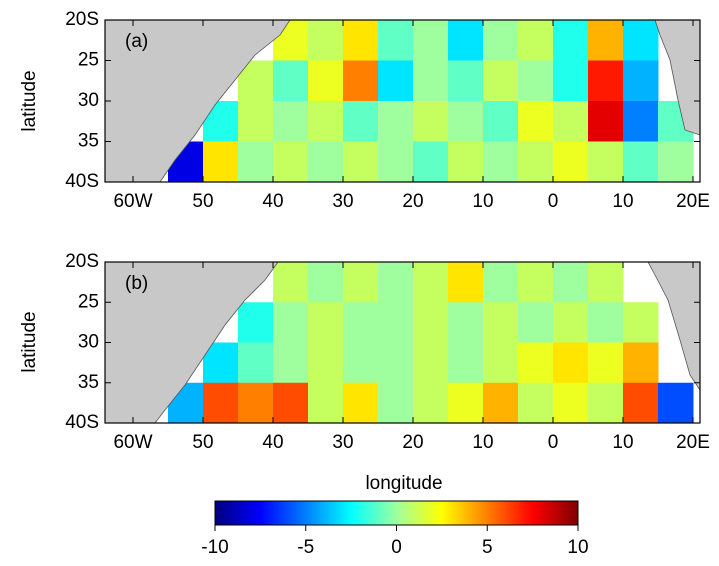 The height and width of the screenshot is (566, 719). What do you see at coordinates (88, 141) in the screenshot?
I see `y-tick-label: 35` at bounding box center [88, 141].